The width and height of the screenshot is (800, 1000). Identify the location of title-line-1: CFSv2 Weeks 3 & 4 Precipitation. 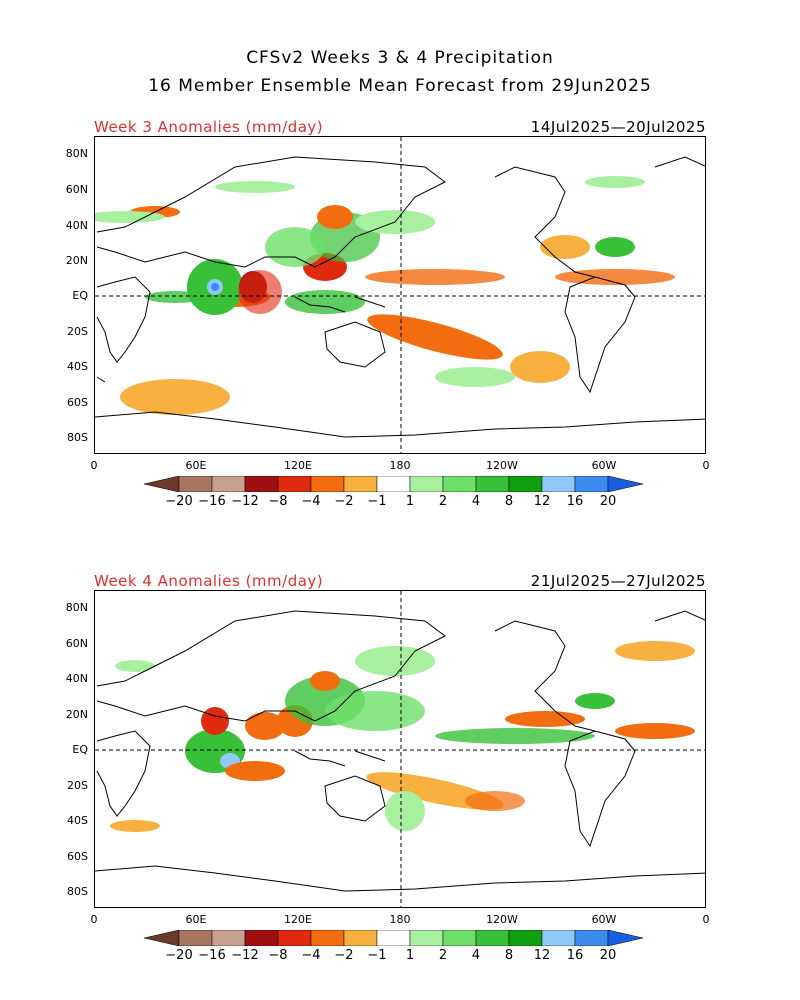
(400, 58).